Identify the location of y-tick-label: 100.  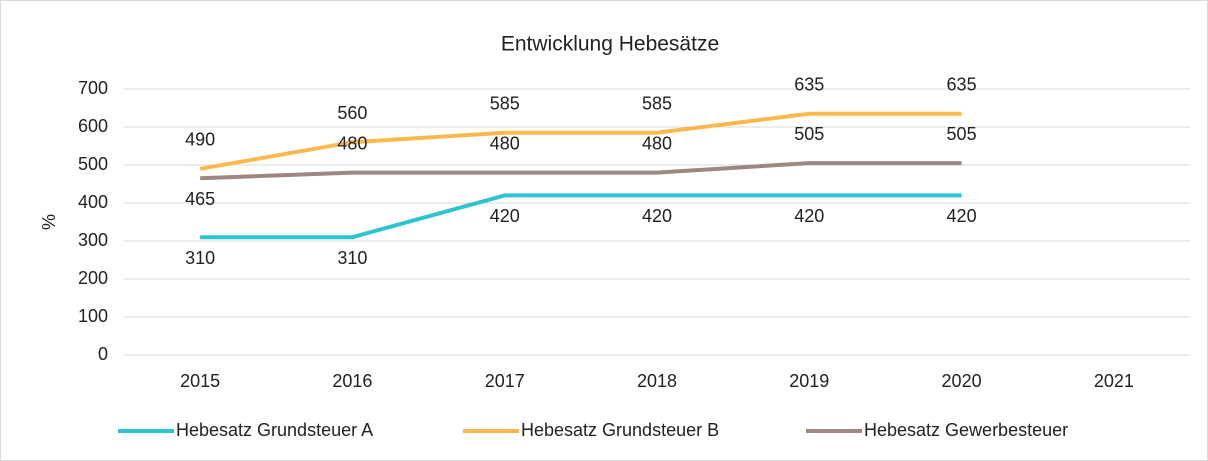
(93, 316).